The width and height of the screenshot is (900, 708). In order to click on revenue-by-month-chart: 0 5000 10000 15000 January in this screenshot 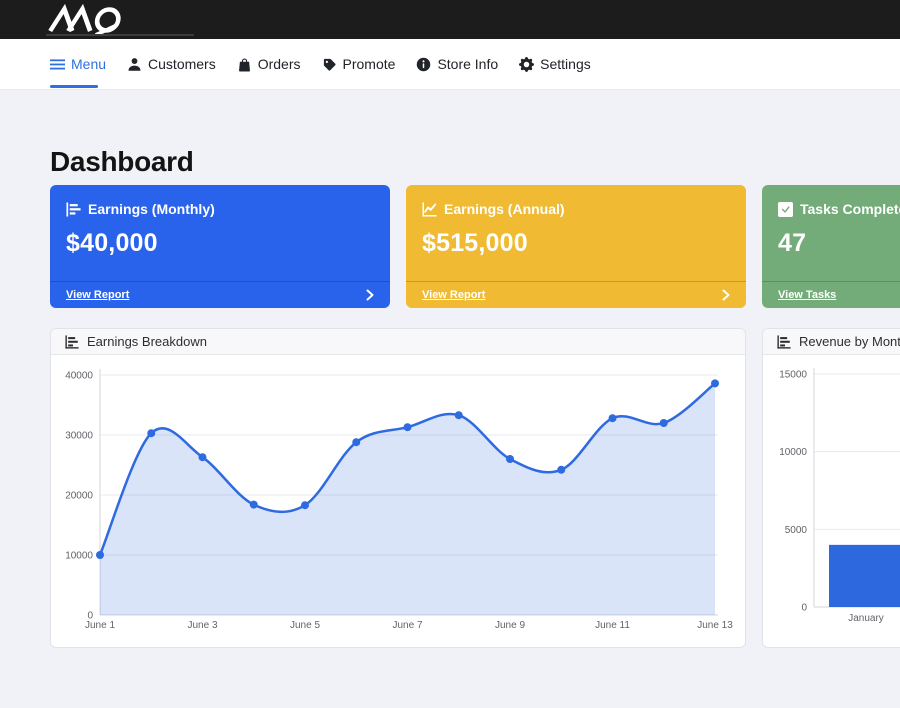, I will do `click(831, 501)`.